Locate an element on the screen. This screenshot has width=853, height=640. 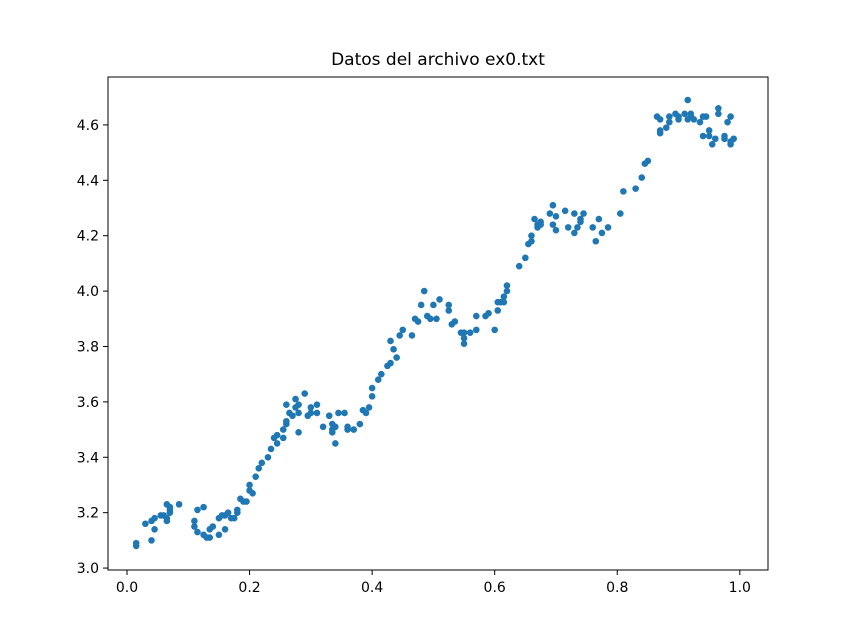
y-tick-label: 4.0 is located at coordinates (88, 292).